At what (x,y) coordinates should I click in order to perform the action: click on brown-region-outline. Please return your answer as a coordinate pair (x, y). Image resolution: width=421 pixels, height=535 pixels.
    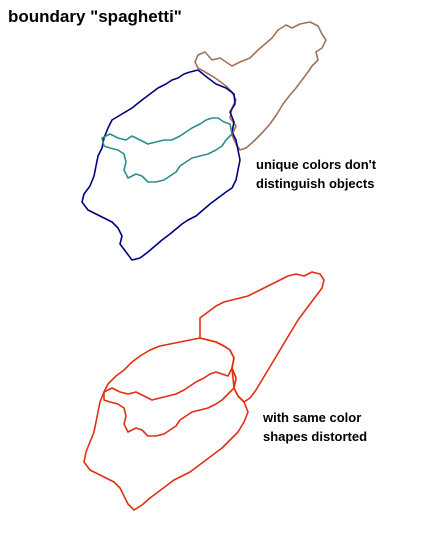
    Looking at the image, I should click on (260, 86).